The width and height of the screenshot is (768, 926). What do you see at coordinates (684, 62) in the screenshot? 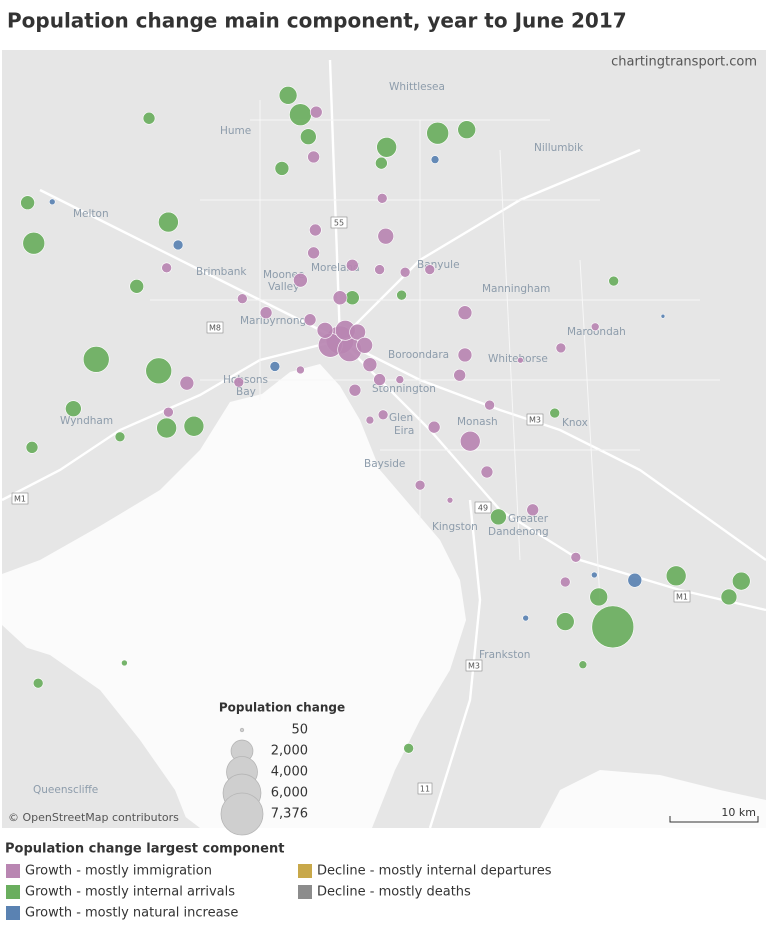
I see `credit: chartingtransport.com` at bounding box center [684, 62].